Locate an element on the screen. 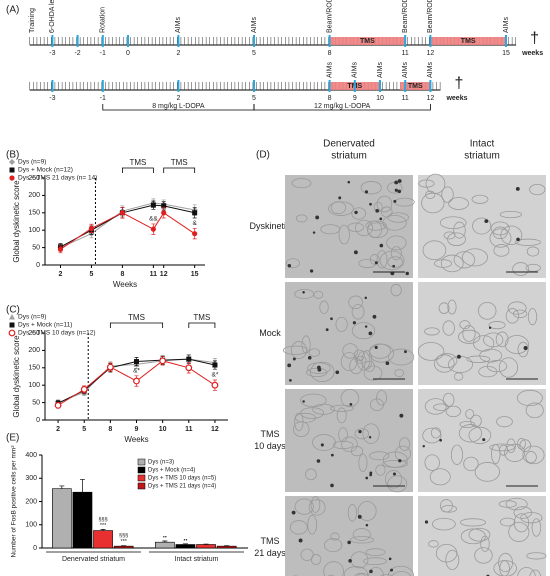 The height and width of the screenshot is (576, 550). week-label: 9 is located at coordinates (355, 98).